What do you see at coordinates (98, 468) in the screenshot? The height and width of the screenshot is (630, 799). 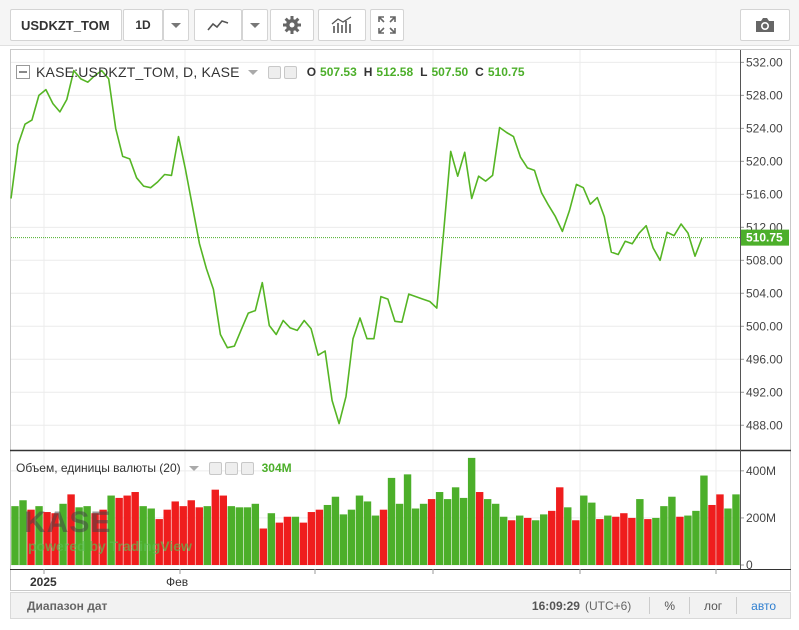 I see `volume-title: Объем, единицы валюты (20)` at bounding box center [98, 468].